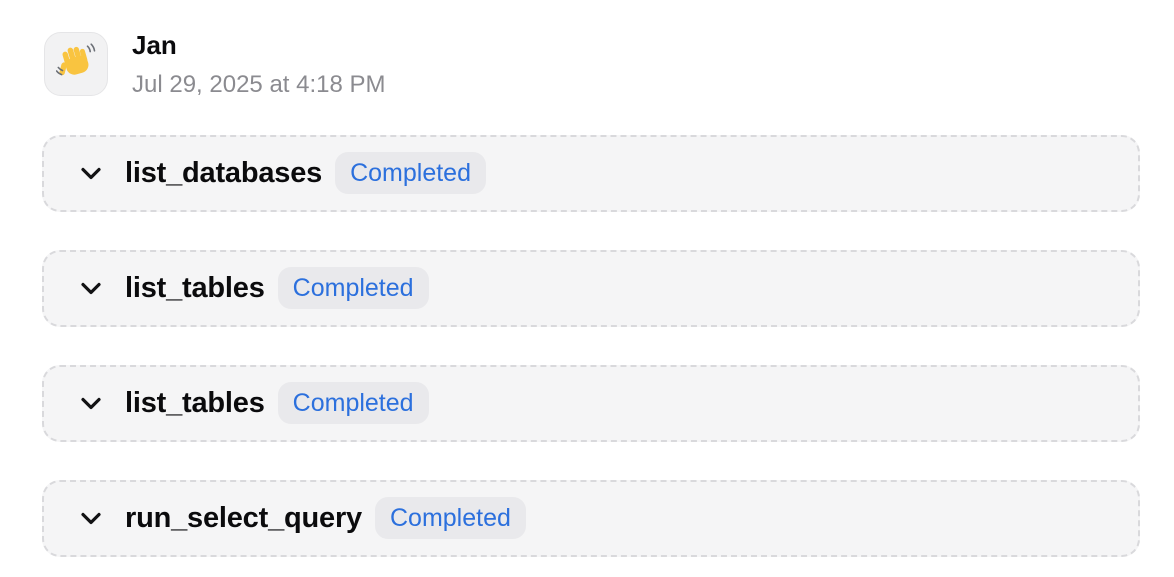 This screenshot has width=1174, height=577. I want to click on tool-call-card: run_select_query Completed, so click(591, 518).